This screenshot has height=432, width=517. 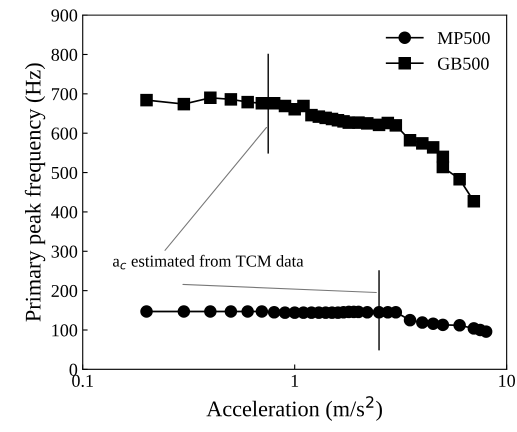 I want to click on y-tick-label: 900, so click(x=64, y=15).